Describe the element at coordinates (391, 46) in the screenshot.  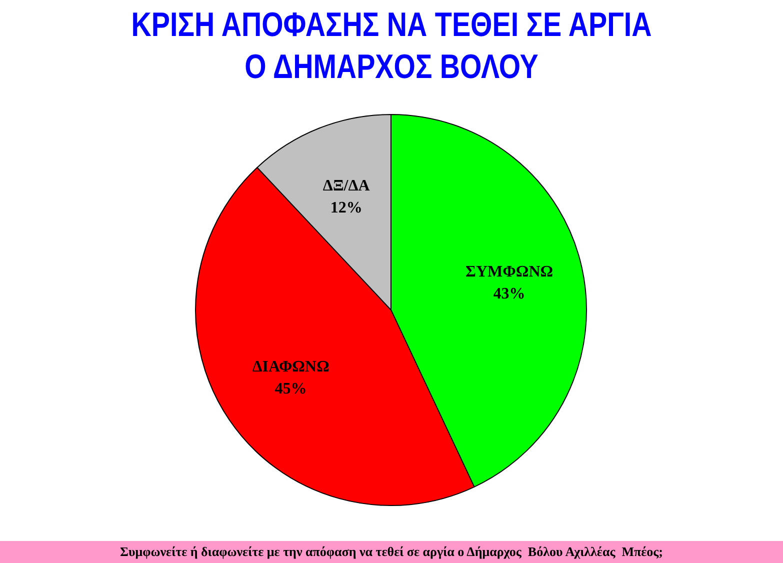
I see `chart-title: ΚΡΙΣΗ ΑΠΟΦΑΣΗΣ ΝΑ ΤΕΘΕΙ ΣΕ ΑΡΓΙΑ Ο ΔΗΜΑΡΧΟΣ ΒΟΛΟΥ` at that location.